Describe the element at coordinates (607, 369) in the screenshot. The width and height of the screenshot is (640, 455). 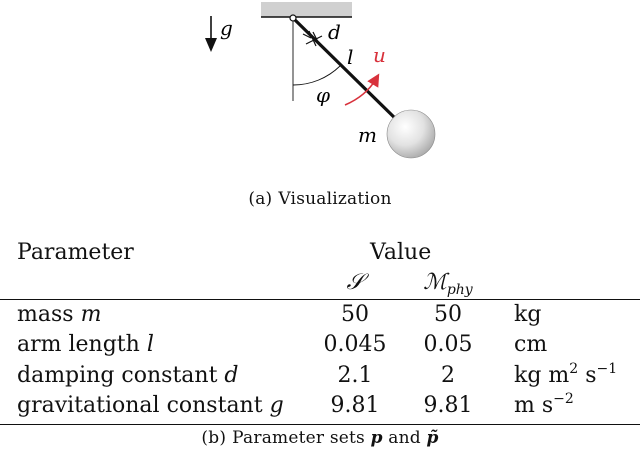
I see `unit-exponent: −1` at that location.